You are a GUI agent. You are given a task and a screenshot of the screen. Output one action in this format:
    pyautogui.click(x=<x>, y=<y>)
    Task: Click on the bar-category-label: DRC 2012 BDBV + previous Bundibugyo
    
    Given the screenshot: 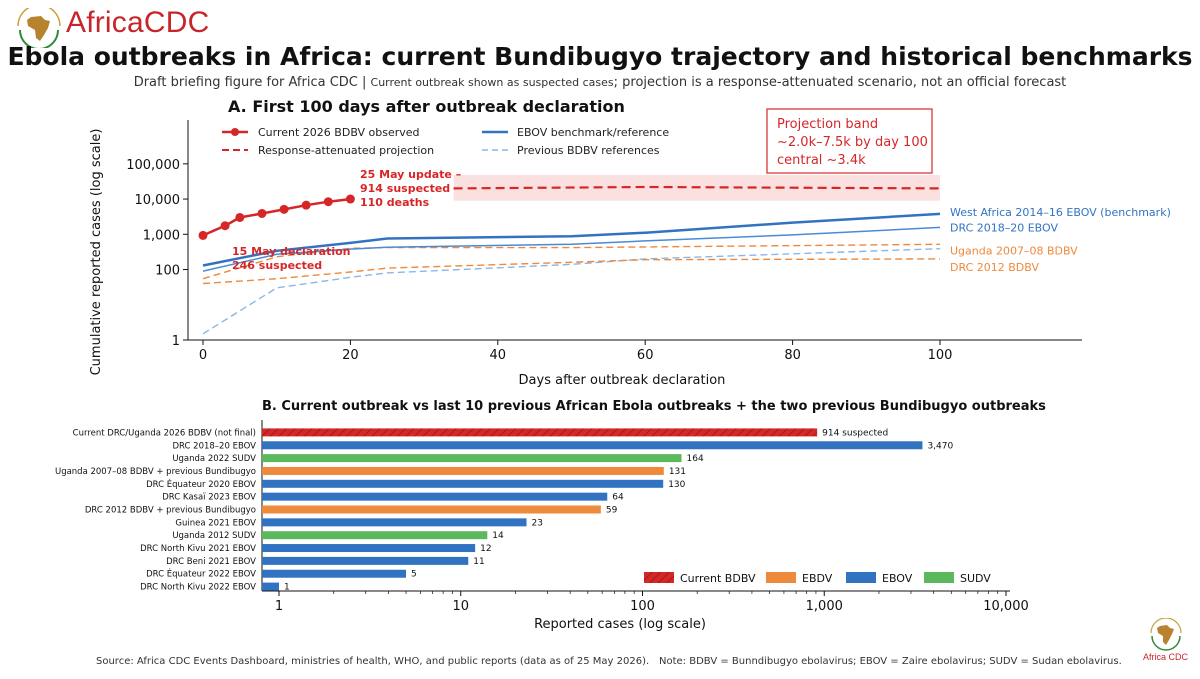 What is the action you would take?
    pyautogui.click(x=170, y=511)
    